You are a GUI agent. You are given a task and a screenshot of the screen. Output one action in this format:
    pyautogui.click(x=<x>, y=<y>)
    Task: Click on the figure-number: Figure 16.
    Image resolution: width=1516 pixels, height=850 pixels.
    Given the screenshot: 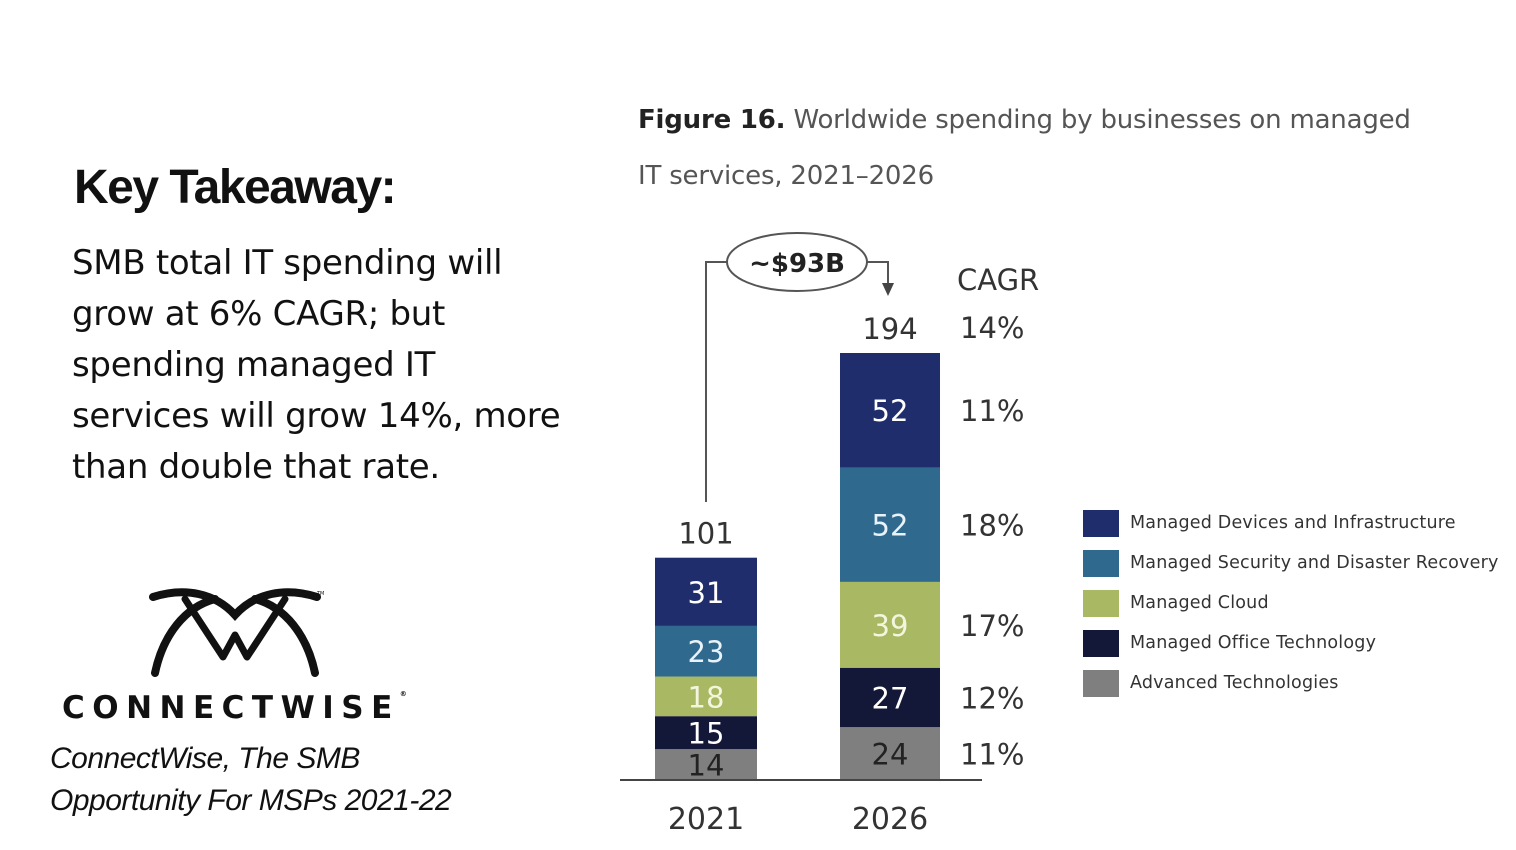 What is the action you would take?
    pyautogui.click(x=712, y=120)
    